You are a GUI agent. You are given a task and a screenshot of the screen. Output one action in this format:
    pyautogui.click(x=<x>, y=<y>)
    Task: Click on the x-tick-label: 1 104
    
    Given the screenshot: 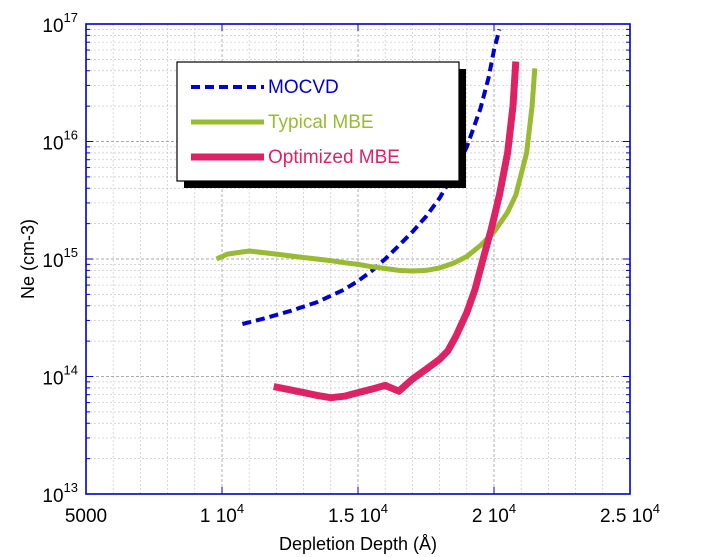 What is the action you would take?
    pyautogui.click(x=222, y=514)
    